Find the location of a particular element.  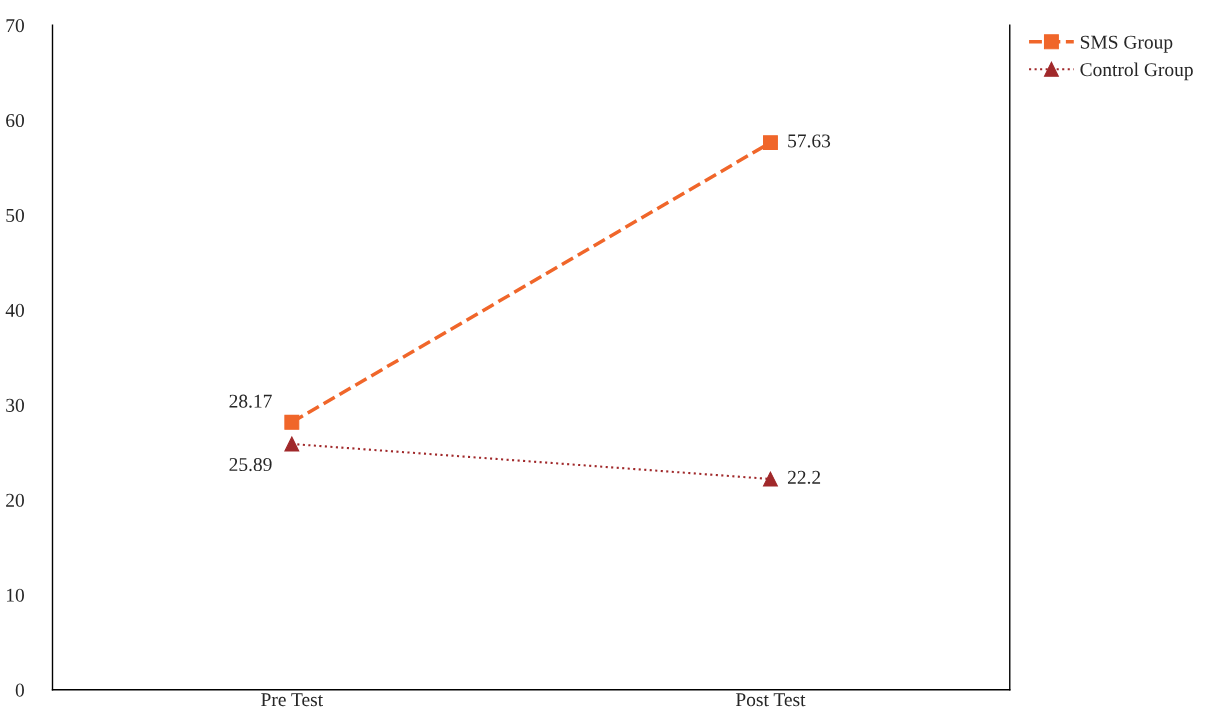

y-tick-label: 0 is located at coordinates (19, 690).